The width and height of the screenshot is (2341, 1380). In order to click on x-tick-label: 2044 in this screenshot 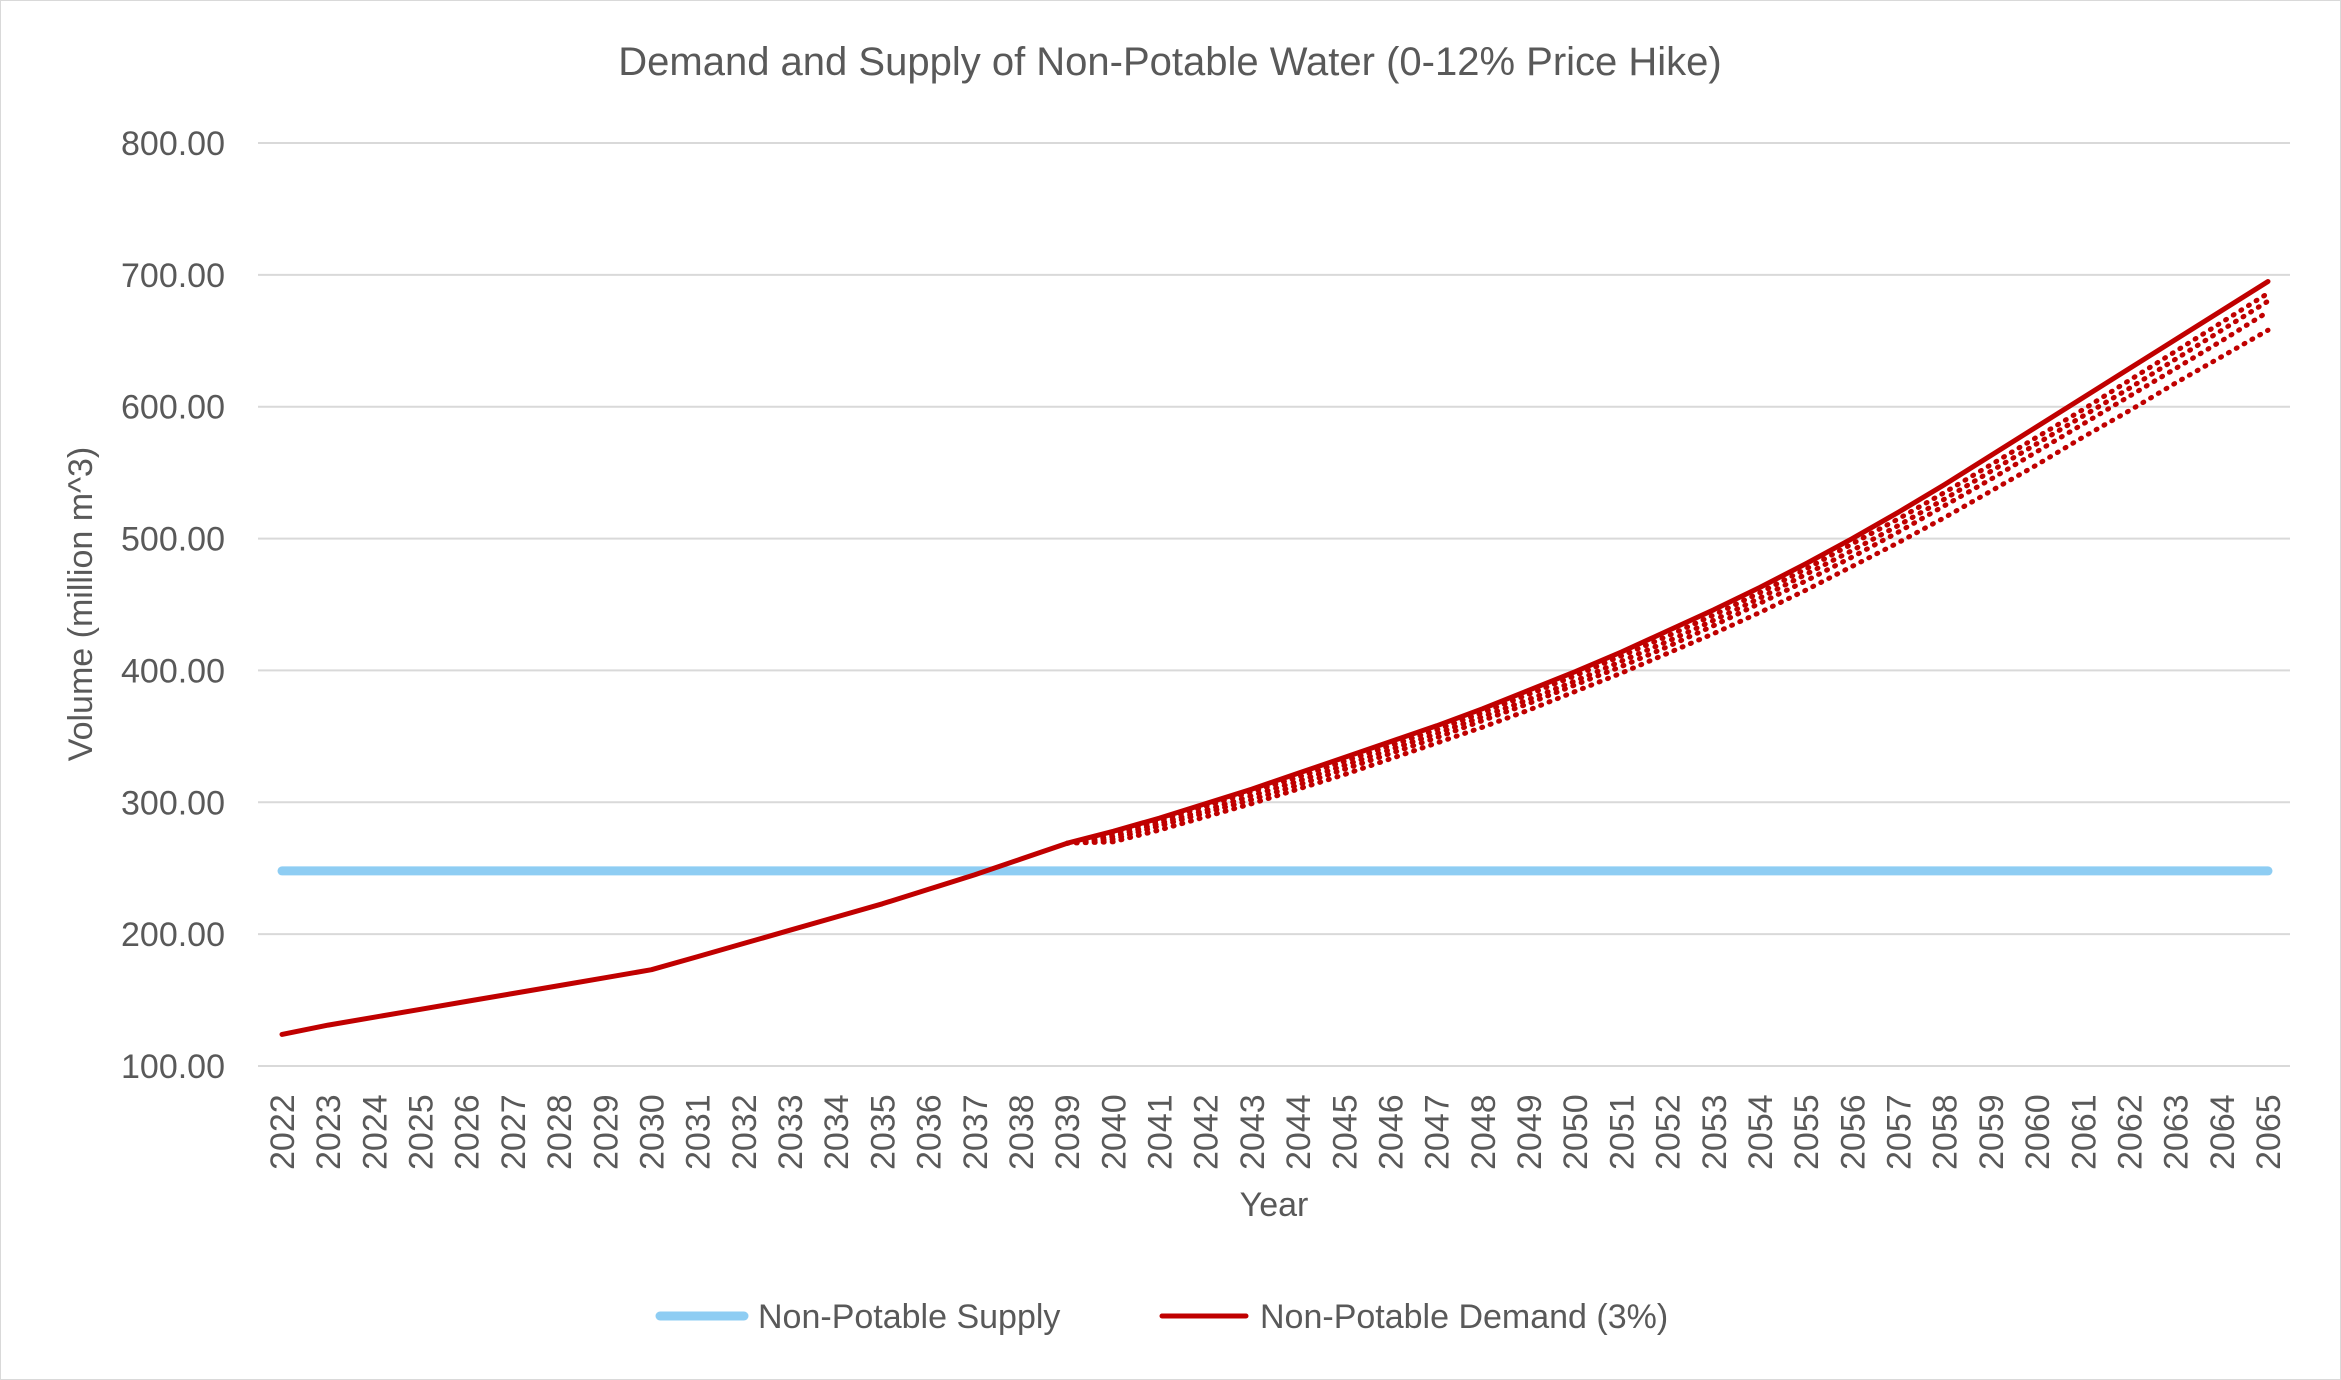, I will do `click(1299, 1132)`.